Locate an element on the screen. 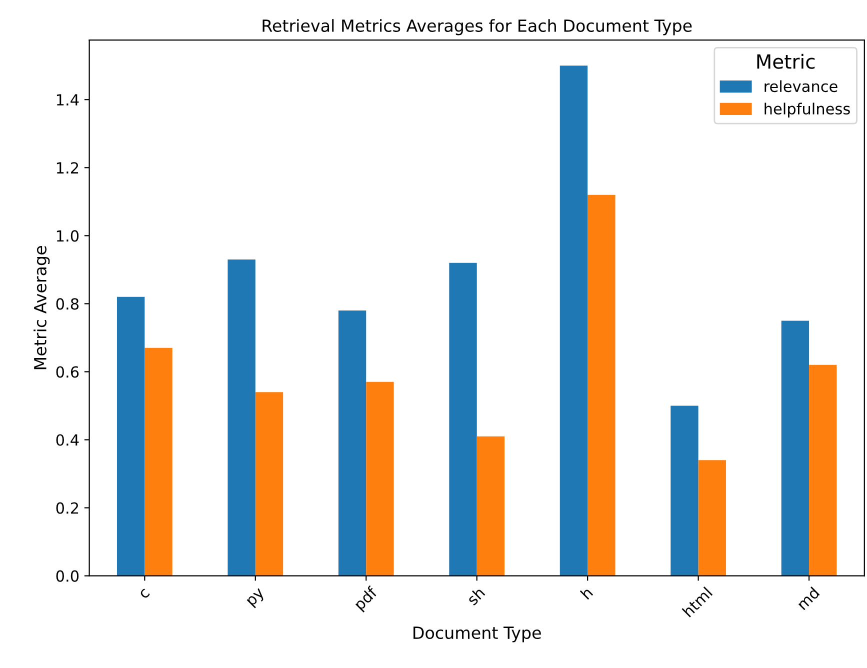 Image resolution: width=867 pixels, height=668 pixels. y-tick-label: 0.8 is located at coordinates (67, 304).